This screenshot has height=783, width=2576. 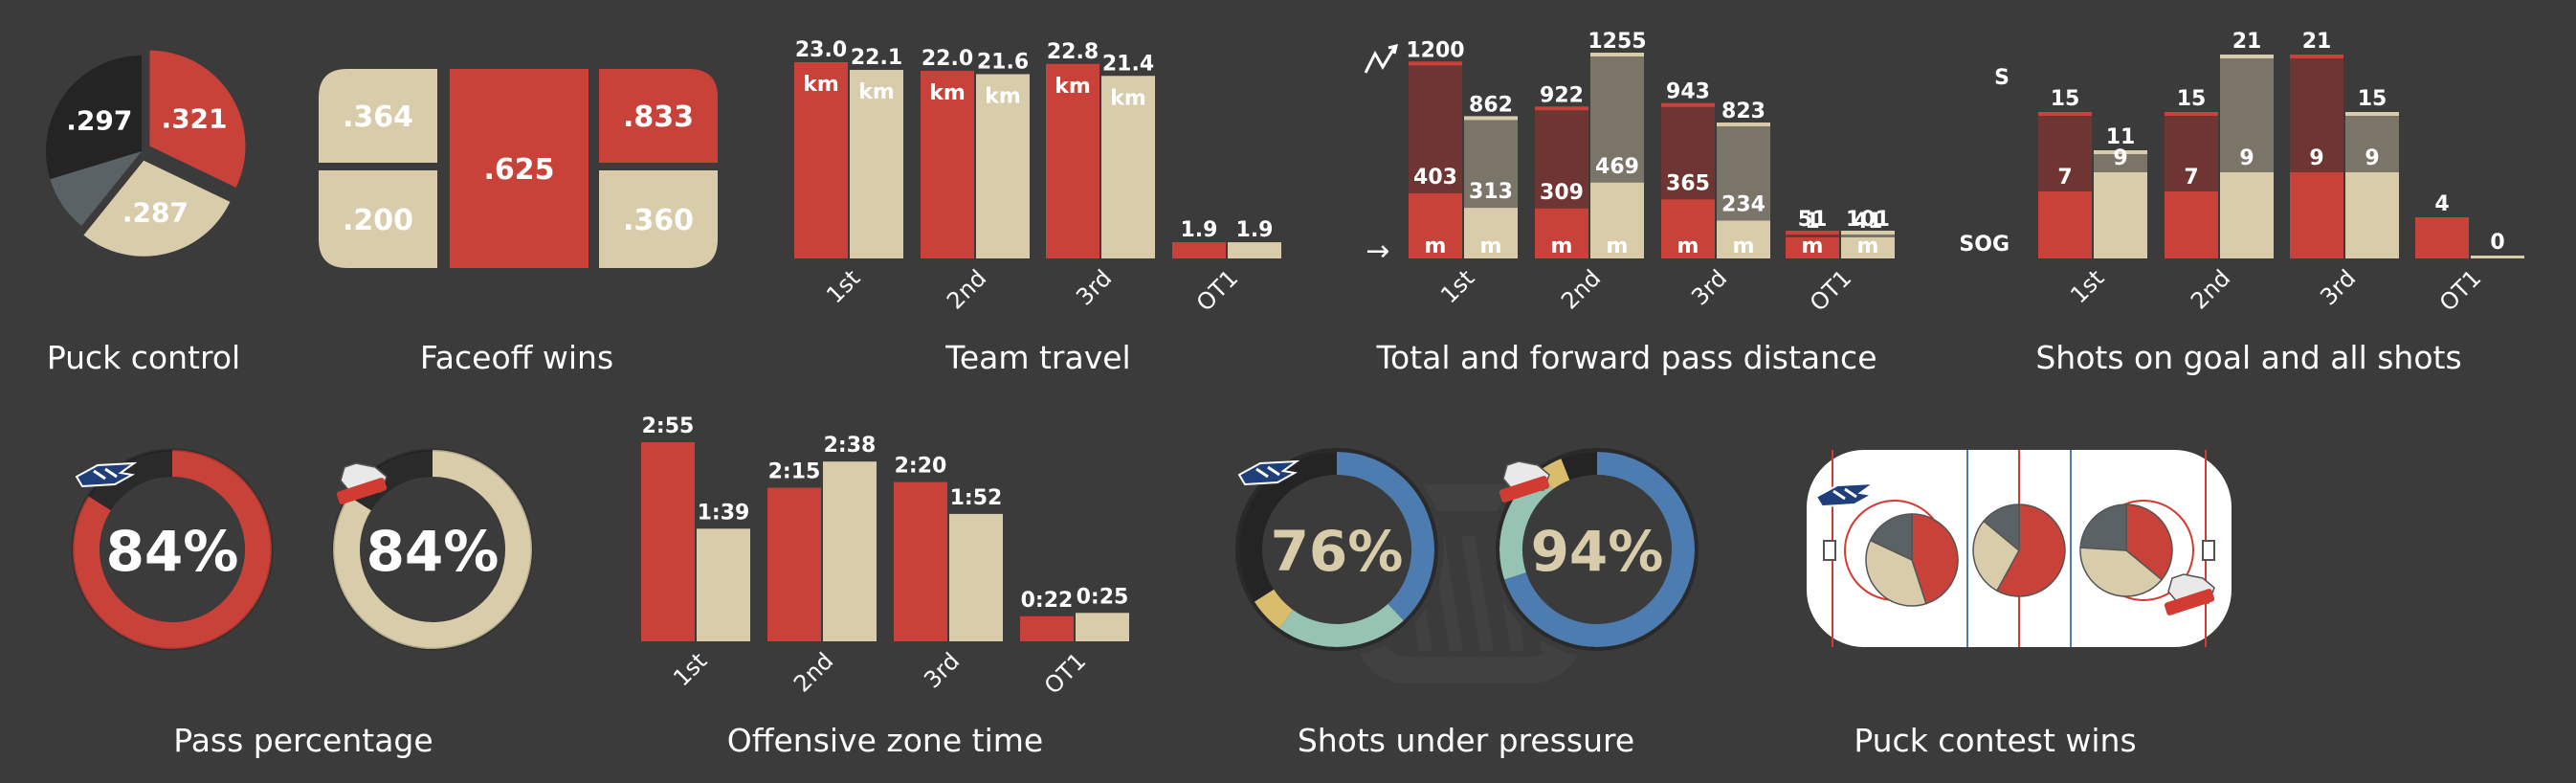 I want to click on rink-goal-left, so click(x=1829, y=550).